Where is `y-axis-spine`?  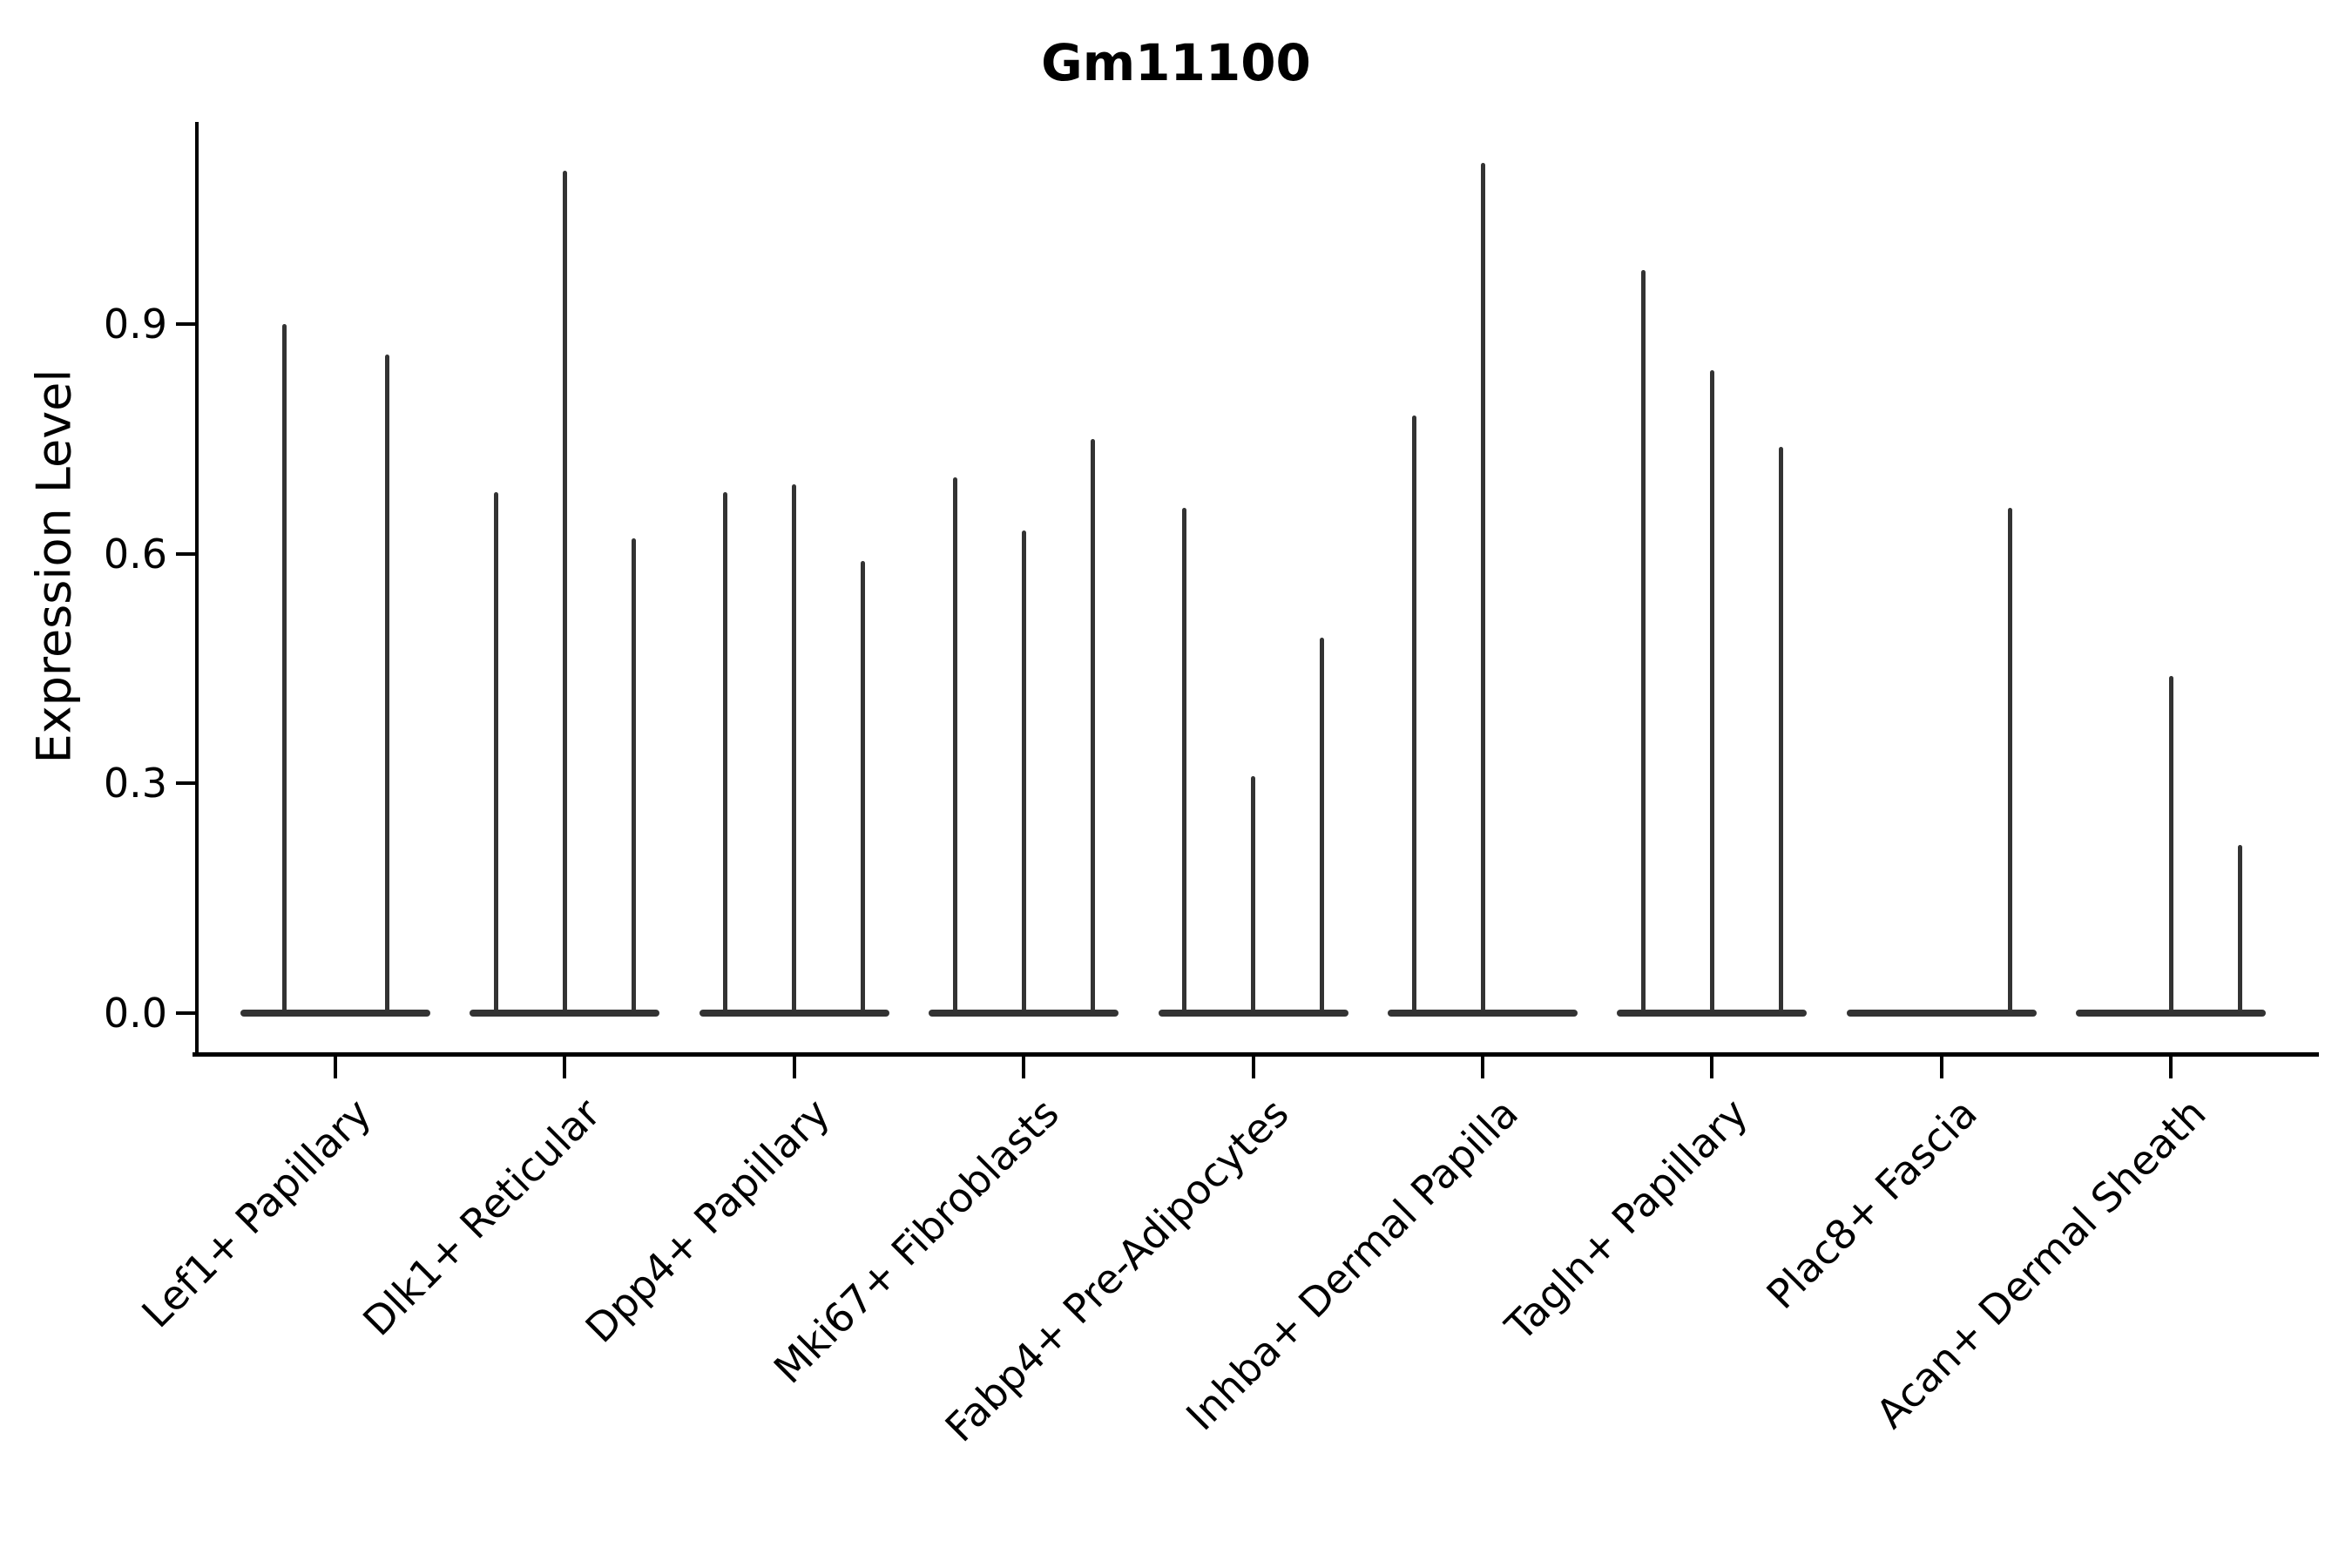 y-axis-spine is located at coordinates (197, 589).